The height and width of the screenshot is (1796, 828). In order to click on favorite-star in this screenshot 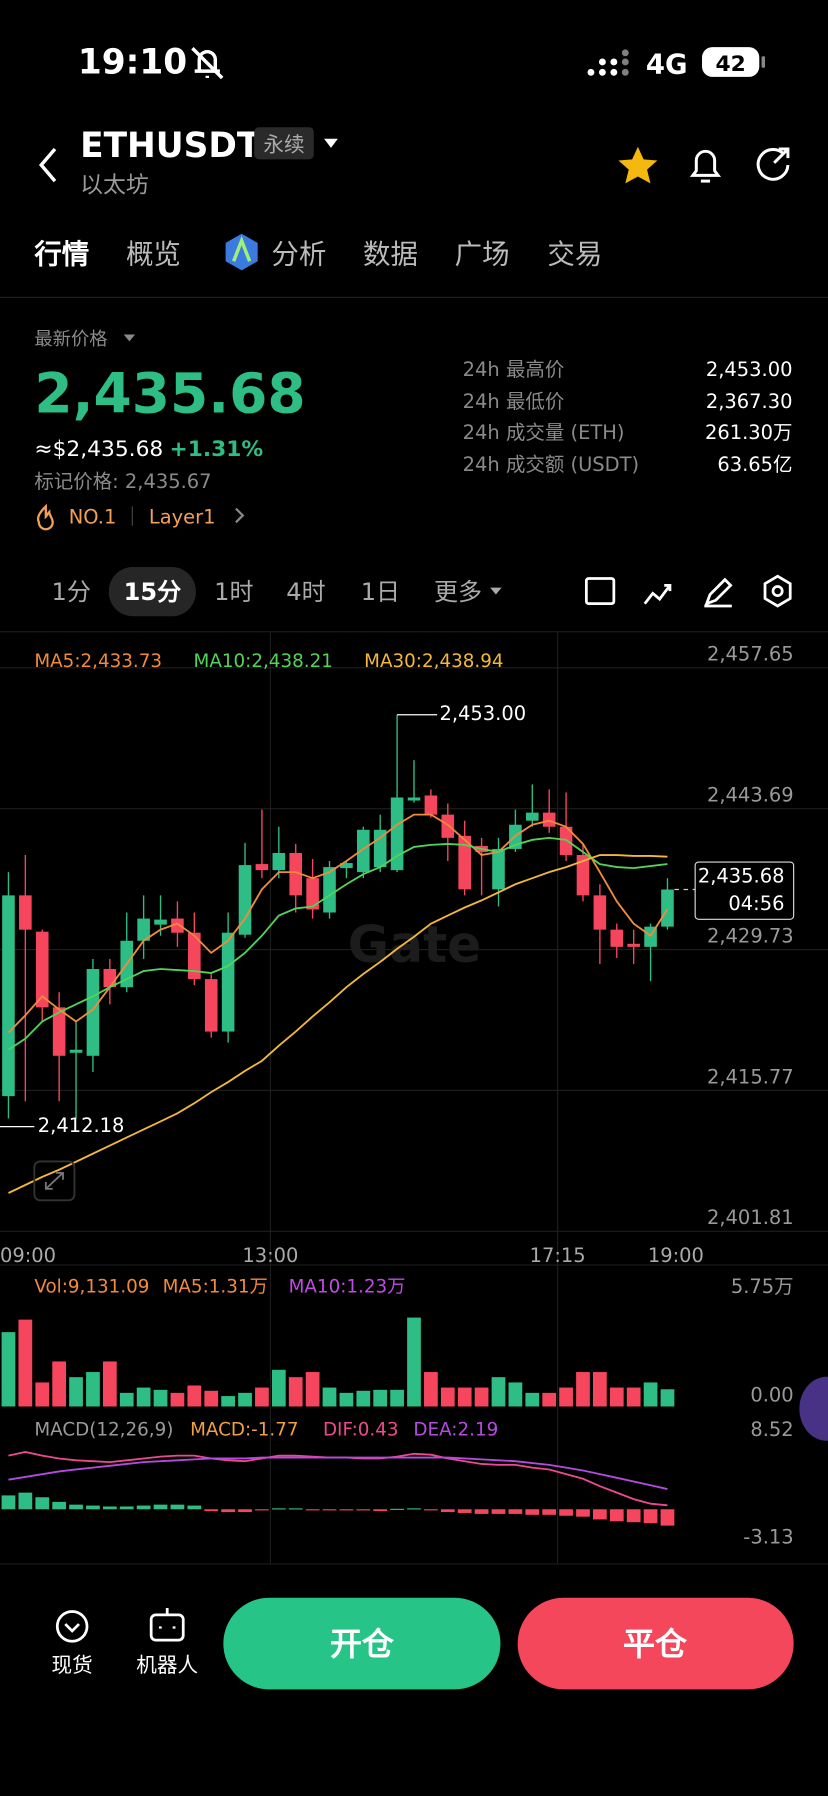, I will do `click(638, 165)`.